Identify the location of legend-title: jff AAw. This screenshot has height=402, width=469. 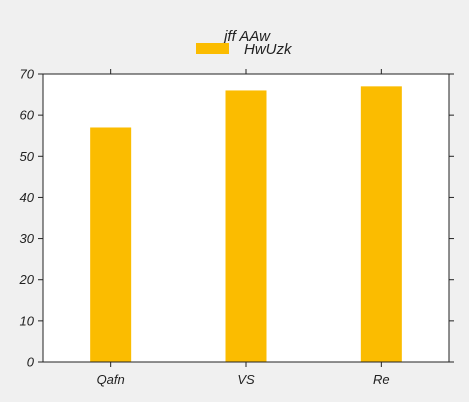
(246, 36).